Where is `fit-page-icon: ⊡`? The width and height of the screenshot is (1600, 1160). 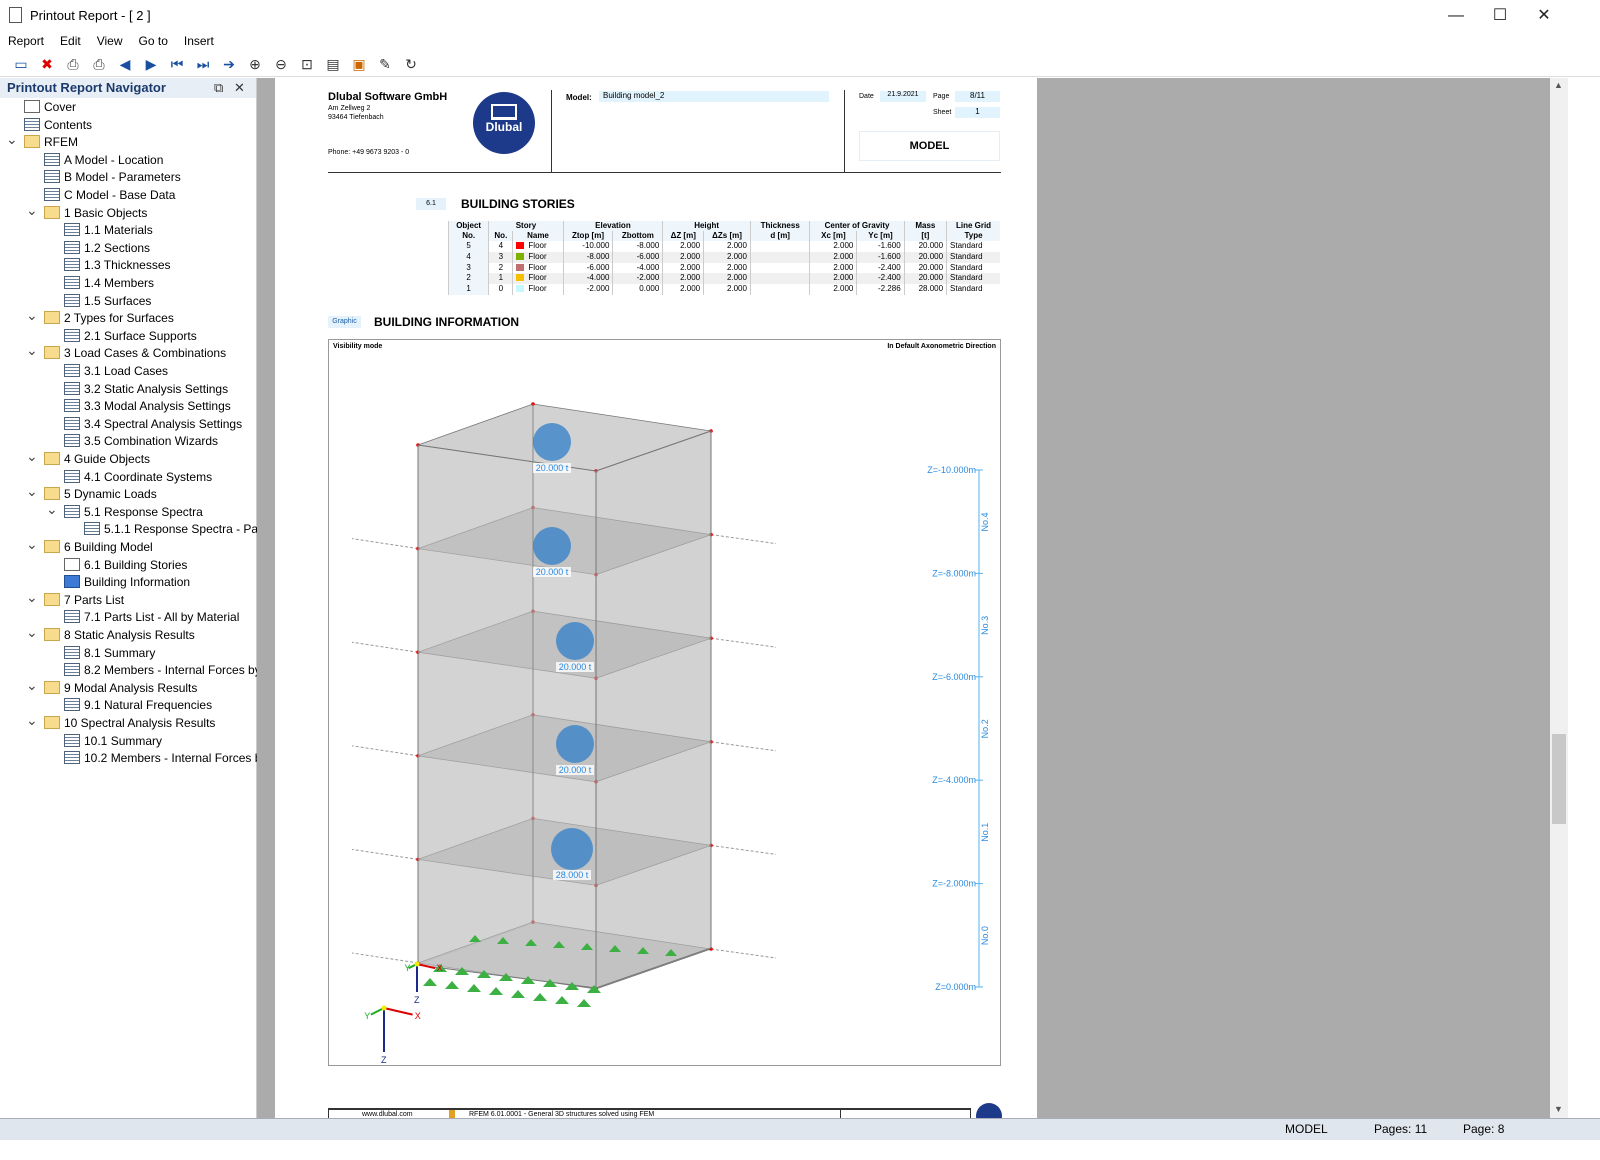
fit-page-icon: ⊡ is located at coordinates (307, 64).